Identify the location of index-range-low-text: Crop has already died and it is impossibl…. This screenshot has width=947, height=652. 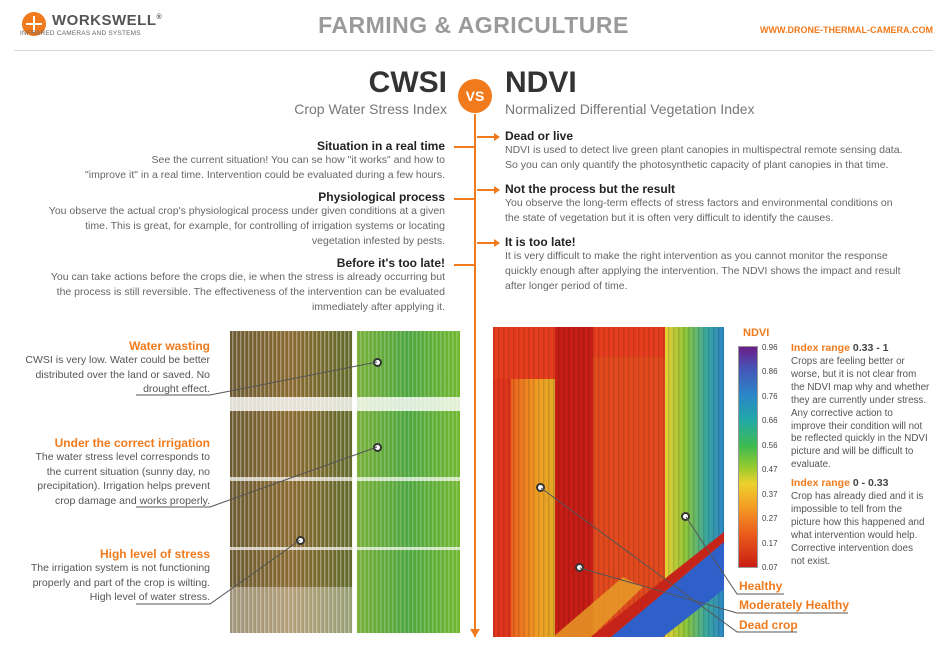
(858, 529).